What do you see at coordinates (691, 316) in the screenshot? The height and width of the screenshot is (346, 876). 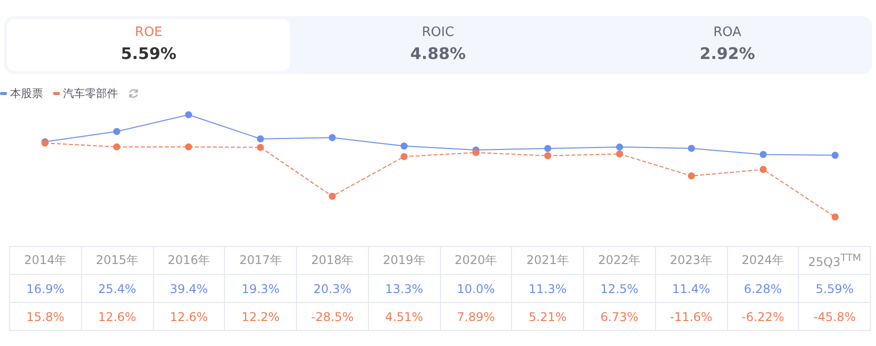 I see `data-label: -11.6%` at bounding box center [691, 316].